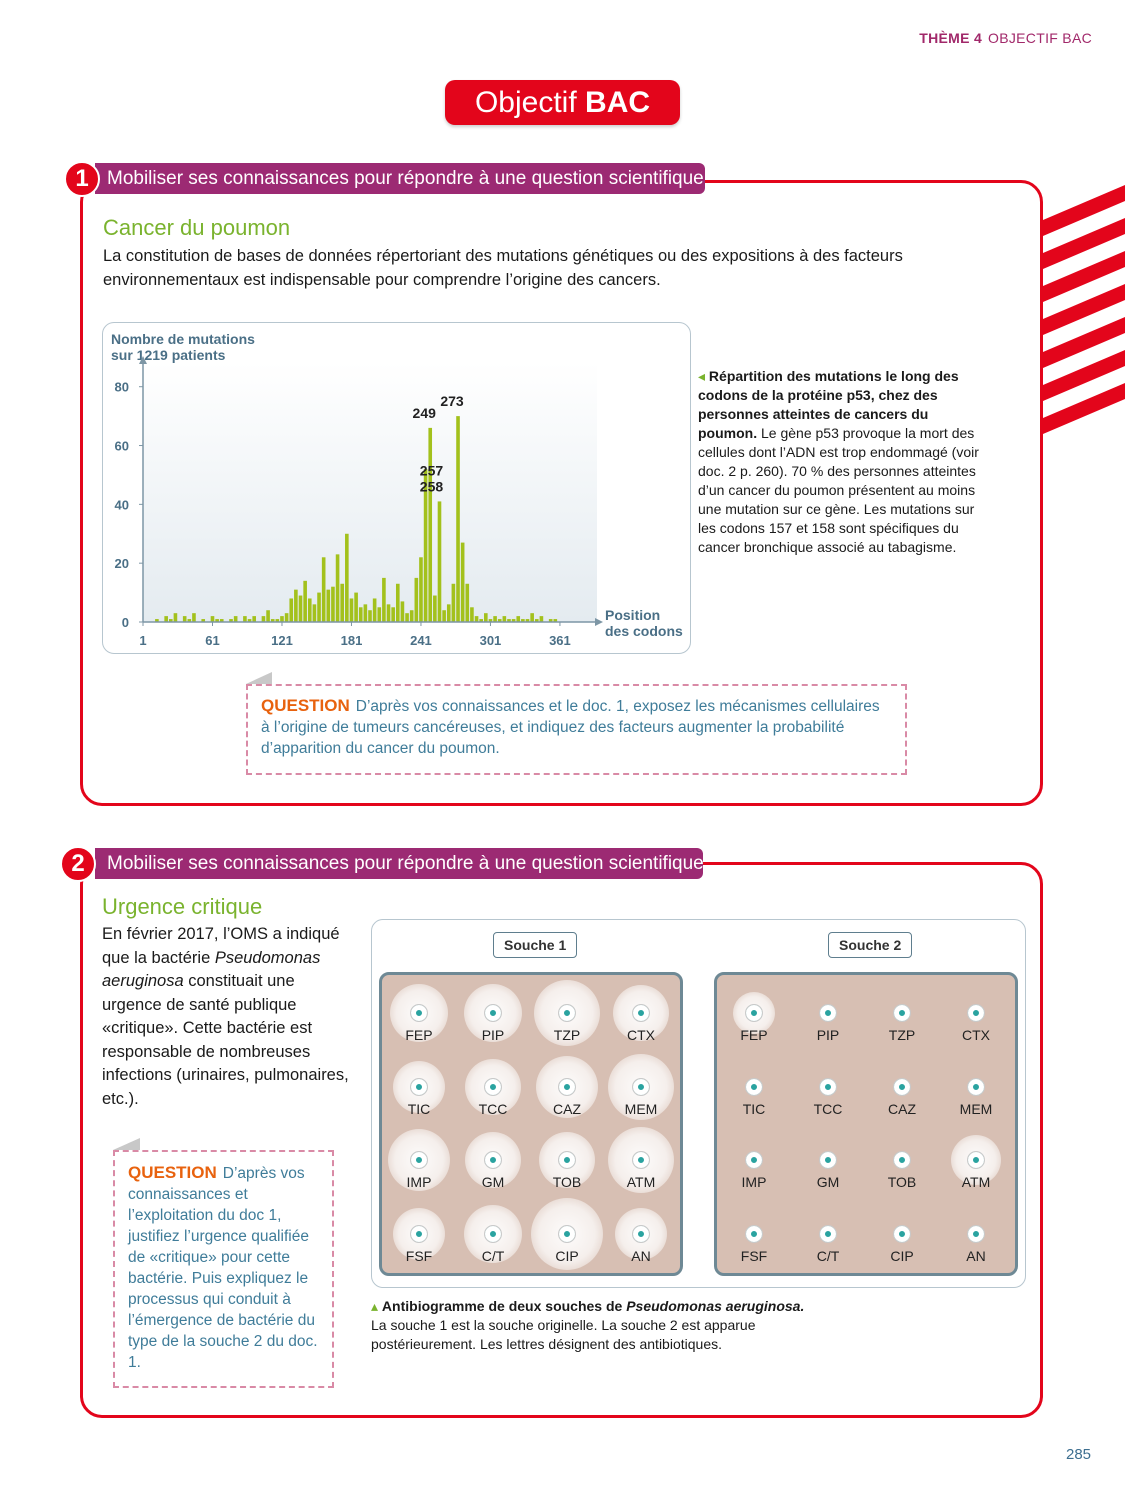  What do you see at coordinates (525, 102) in the screenshot?
I see `title-light: Objectif` at bounding box center [525, 102].